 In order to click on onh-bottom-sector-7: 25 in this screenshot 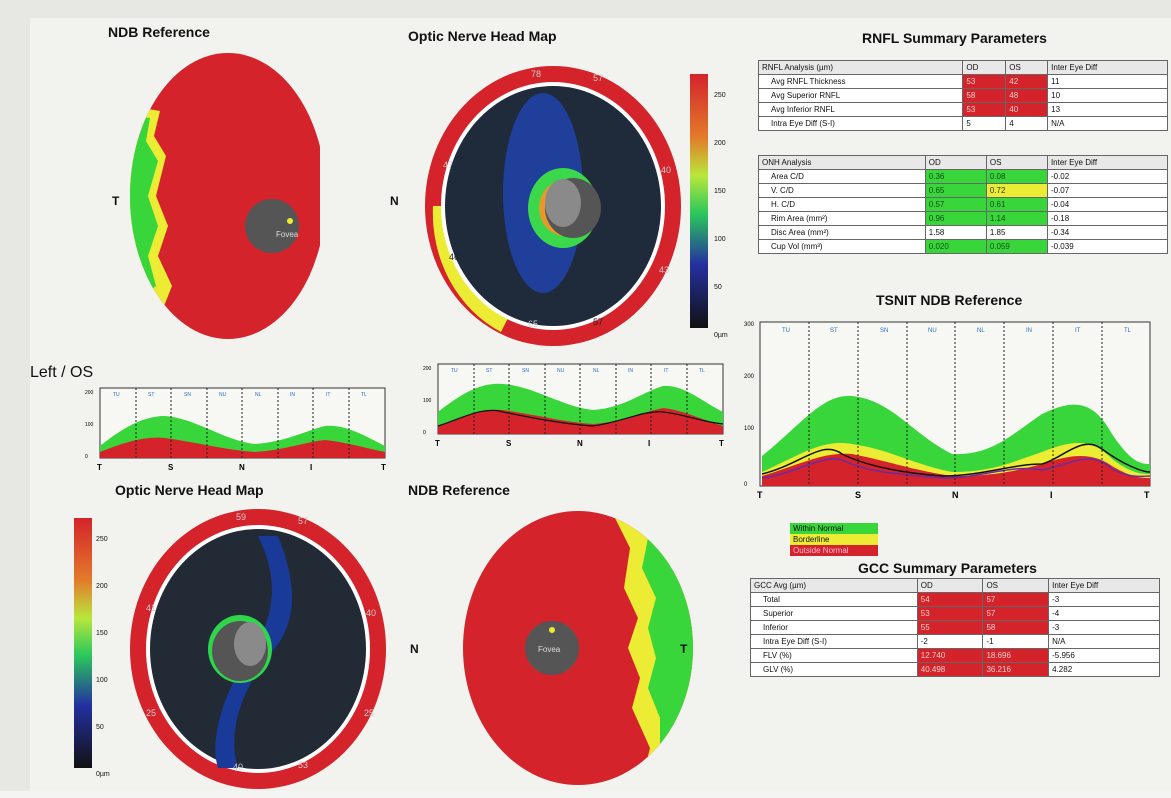, I will do `click(151, 713)`.